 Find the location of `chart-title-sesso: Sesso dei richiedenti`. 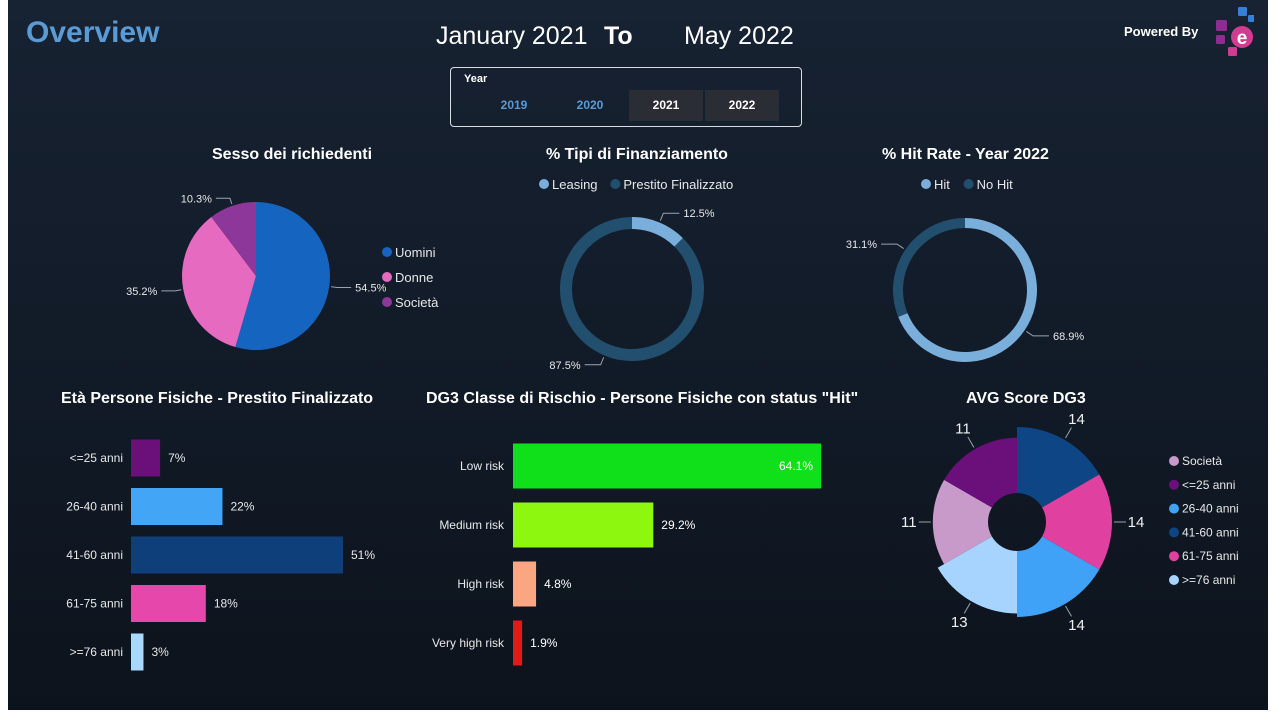

chart-title-sesso: Sesso dei richiedenti is located at coordinates (292, 154).